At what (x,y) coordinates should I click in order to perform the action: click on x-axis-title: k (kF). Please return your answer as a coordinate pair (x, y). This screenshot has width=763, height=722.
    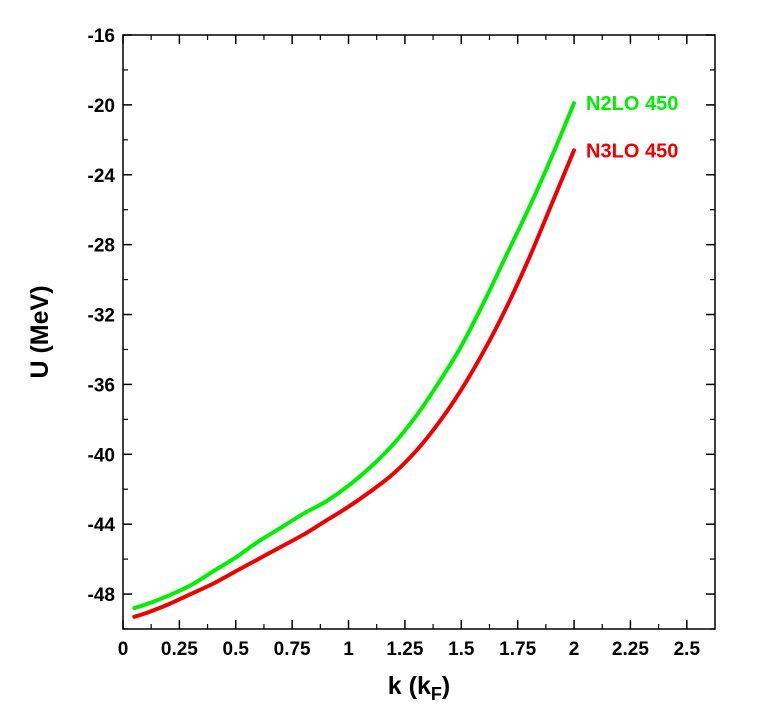
    Looking at the image, I should click on (419, 688).